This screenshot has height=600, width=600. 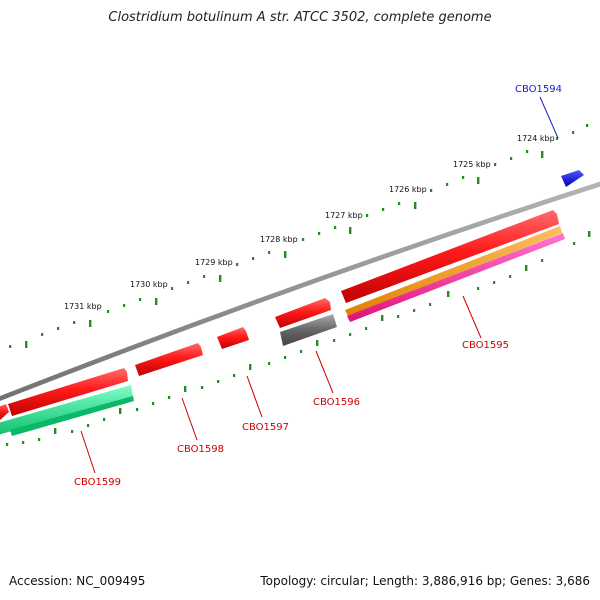 I want to click on tick-label: 1730 kbp, so click(x=149, y=284).